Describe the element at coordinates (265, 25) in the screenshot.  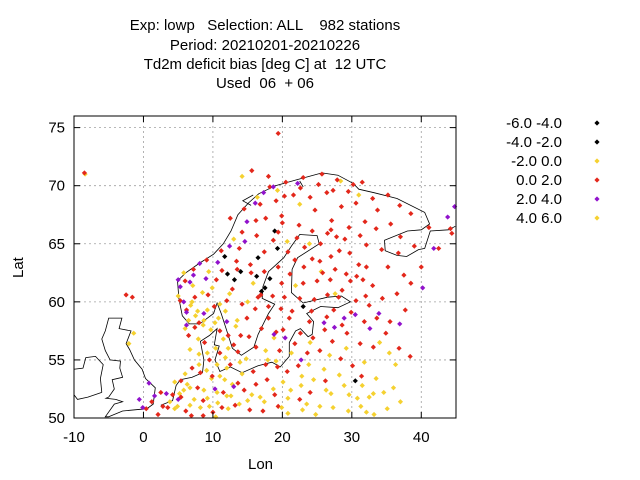
I see `chart-title-line-1: Exp: lowp Selection: ALL 982 stations` at that location.